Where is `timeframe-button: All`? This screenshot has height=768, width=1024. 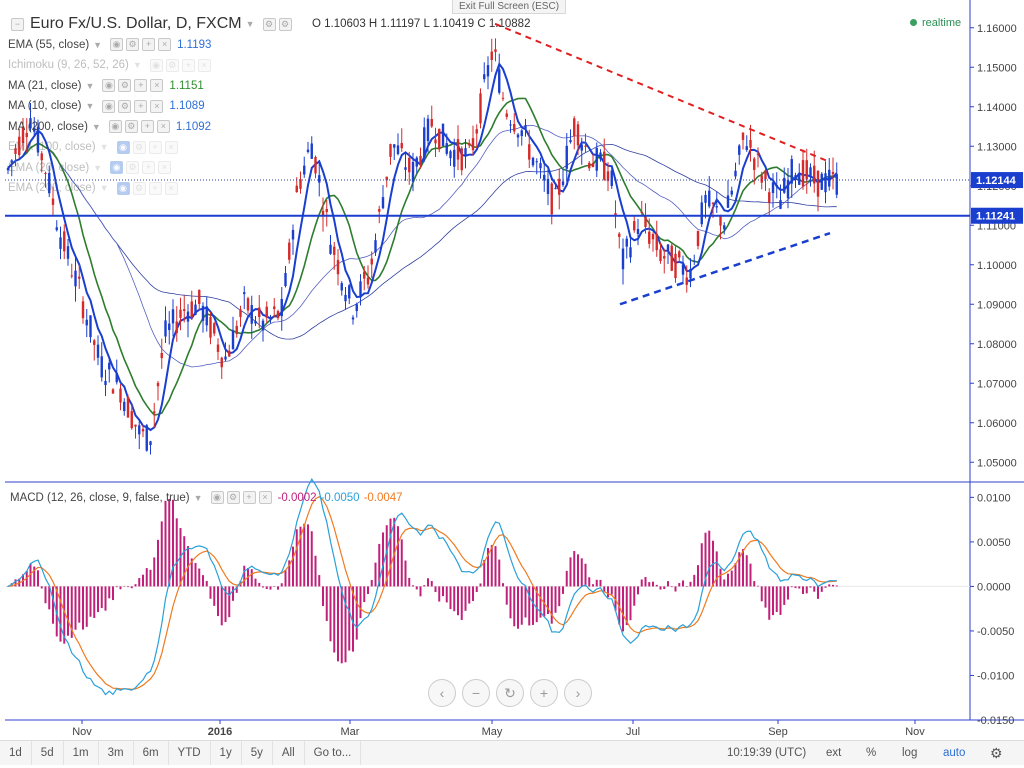 timeframe-button: All is located at coordinates (289, 753).